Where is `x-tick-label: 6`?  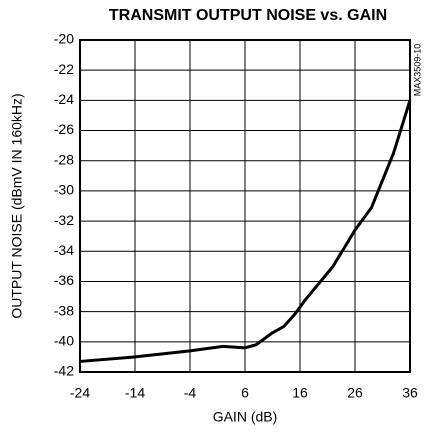 x-tick-label: 6 is located at coordinates (245, 393).